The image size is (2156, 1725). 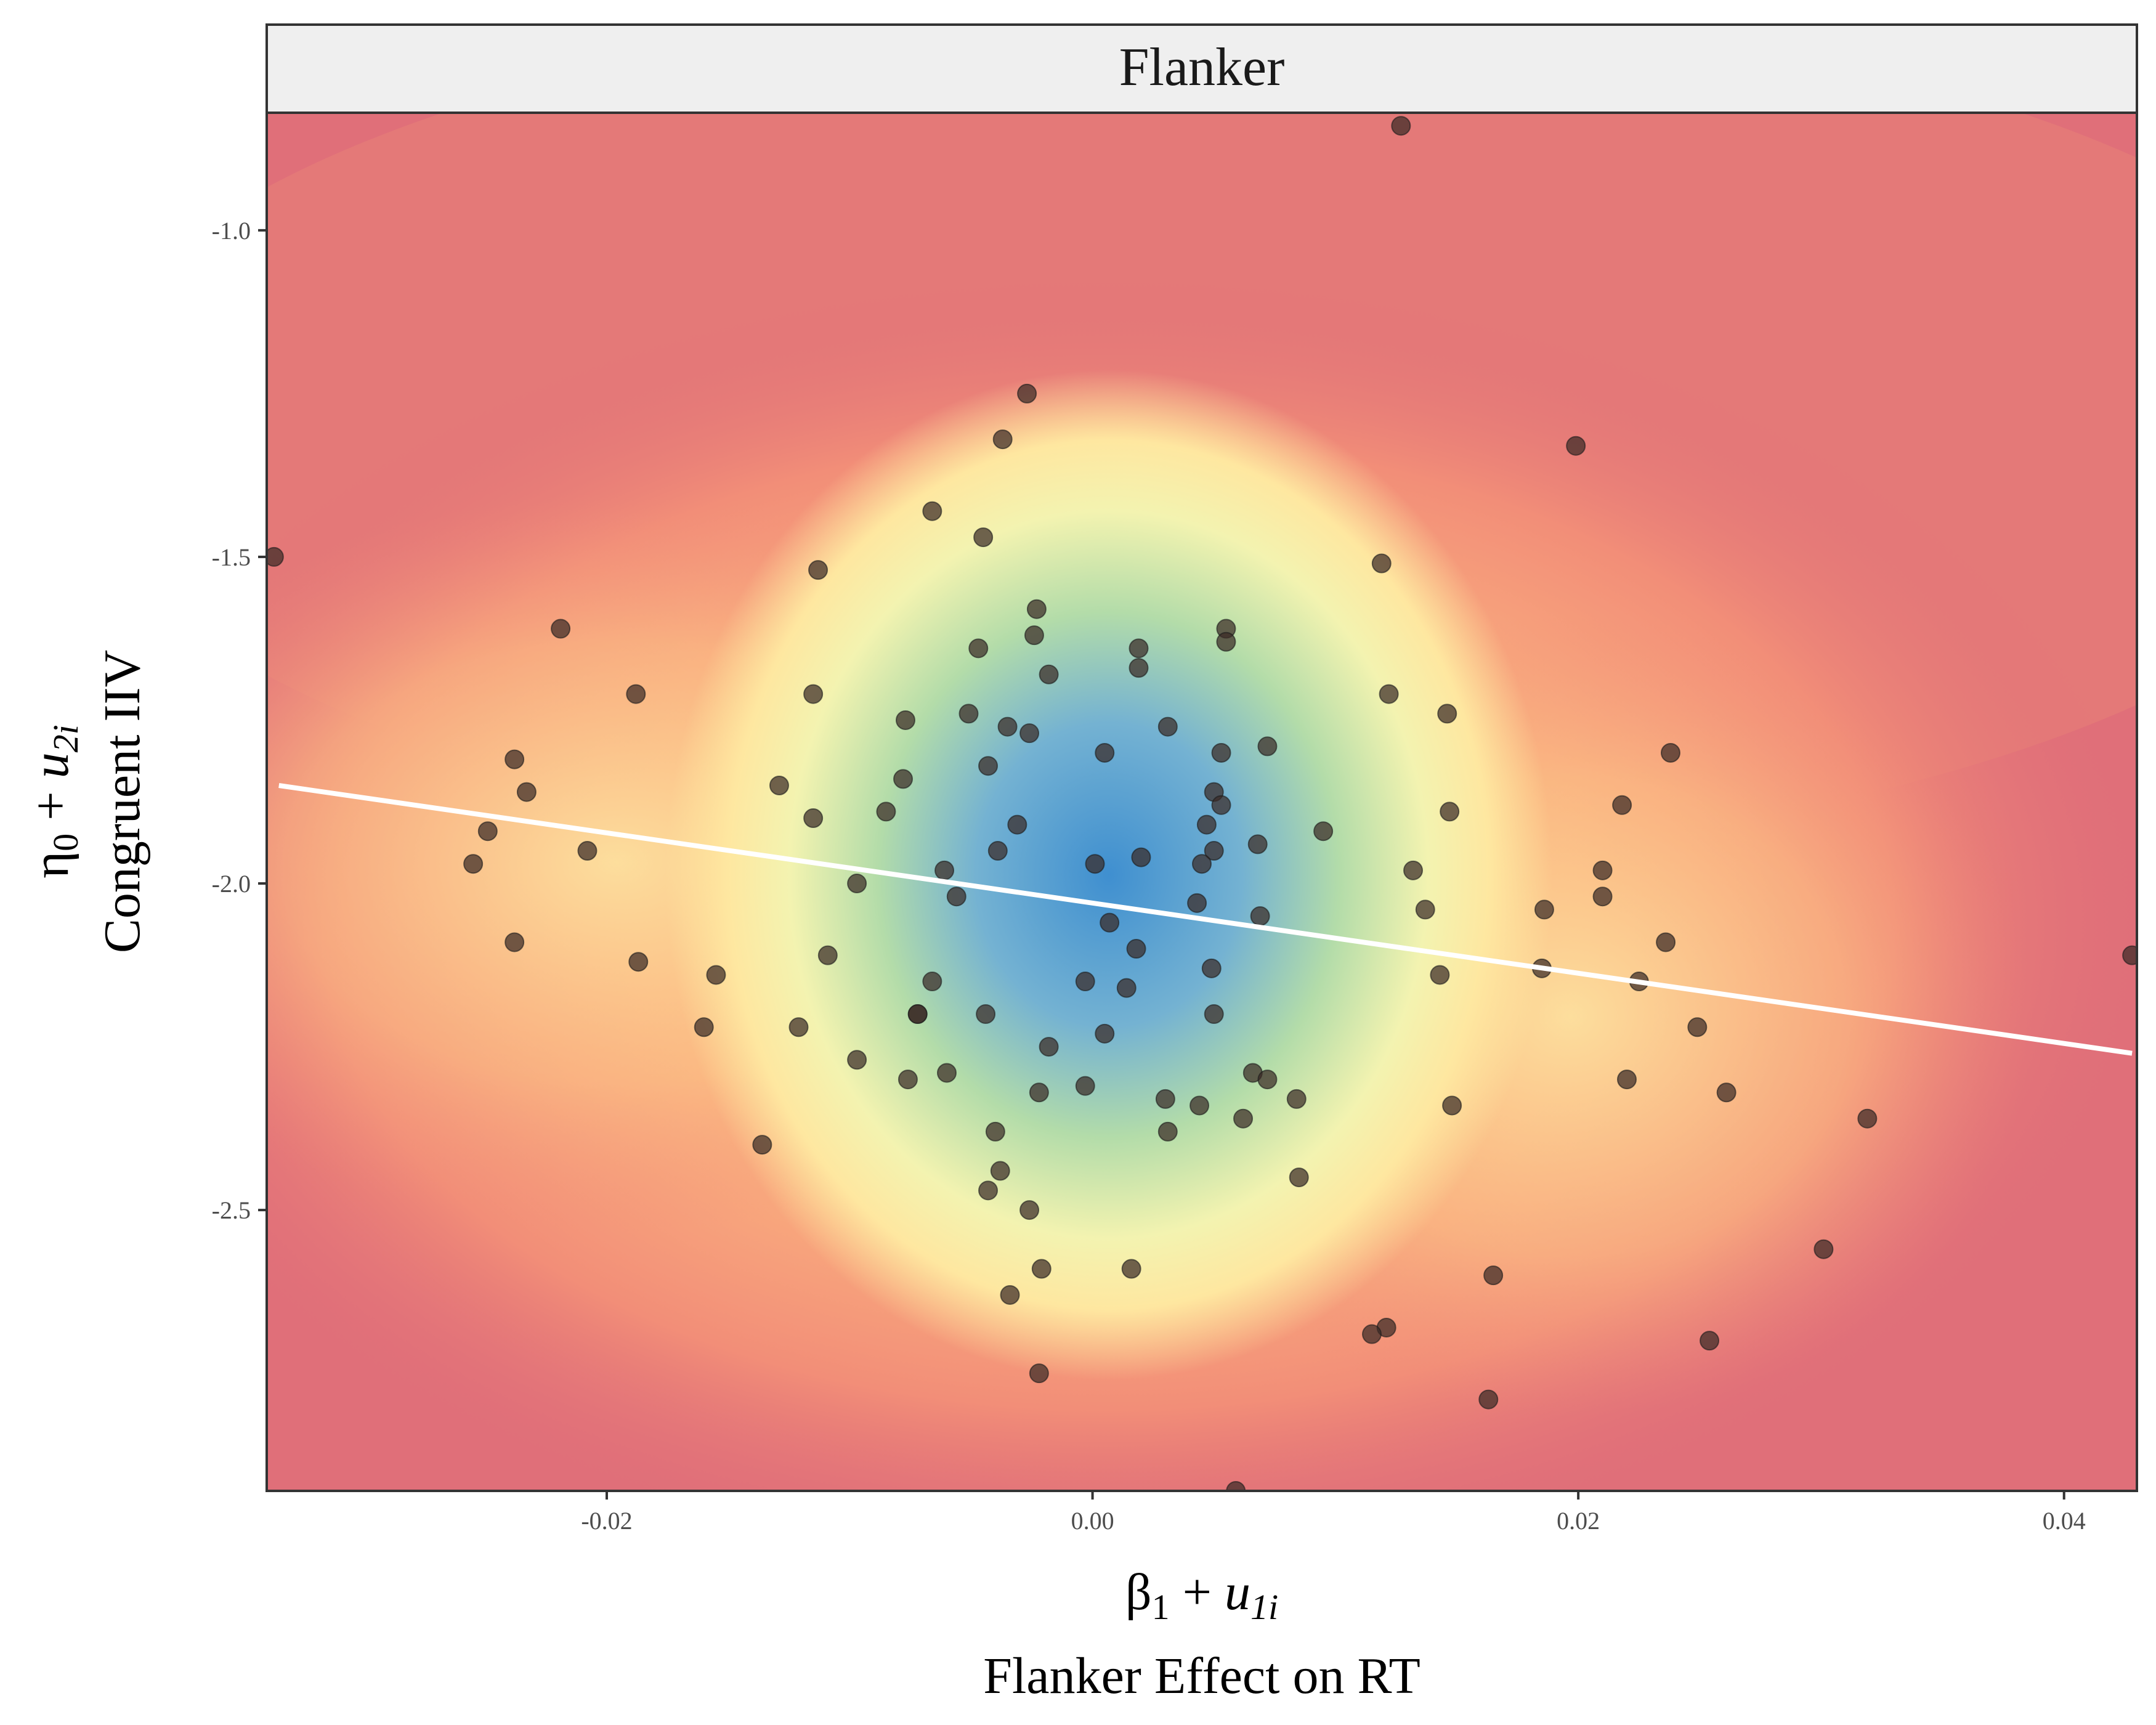 What do you see at coordinates (50, 765) in the screenshot?
I see `y-u-symbol: u` at bounding box center [50, 765].